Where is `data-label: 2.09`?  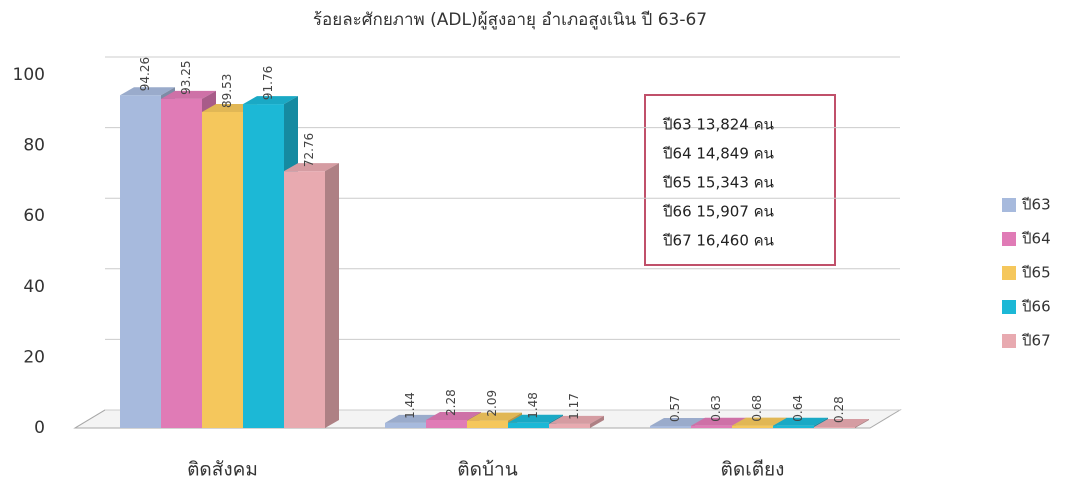 data-label: 2.09 is located at coordinates (492, 403).